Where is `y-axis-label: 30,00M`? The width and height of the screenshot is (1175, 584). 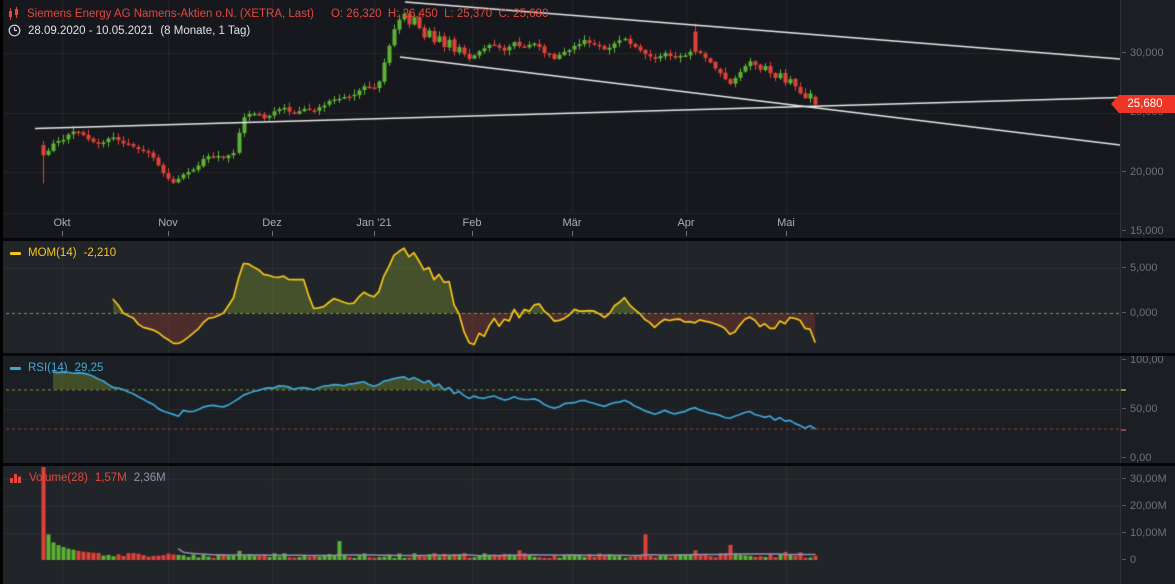 y-axis-label: 30,00M is located at coordinates (1144, 479).